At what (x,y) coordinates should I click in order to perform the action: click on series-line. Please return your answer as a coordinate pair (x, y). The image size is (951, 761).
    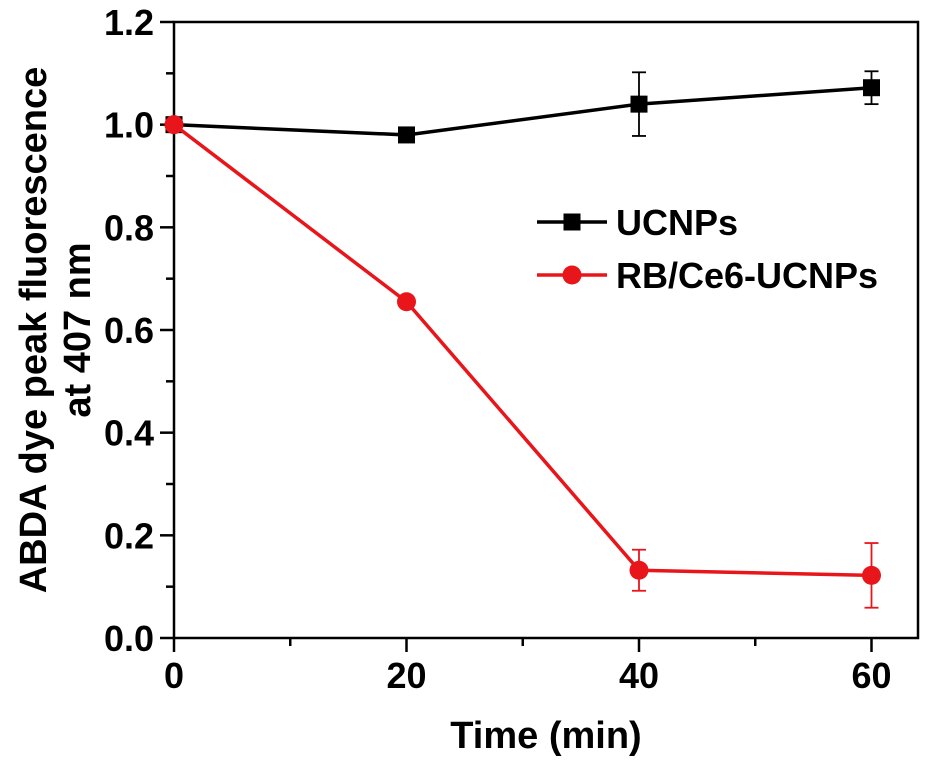
    Looking at the image, I should click on (522, 111).